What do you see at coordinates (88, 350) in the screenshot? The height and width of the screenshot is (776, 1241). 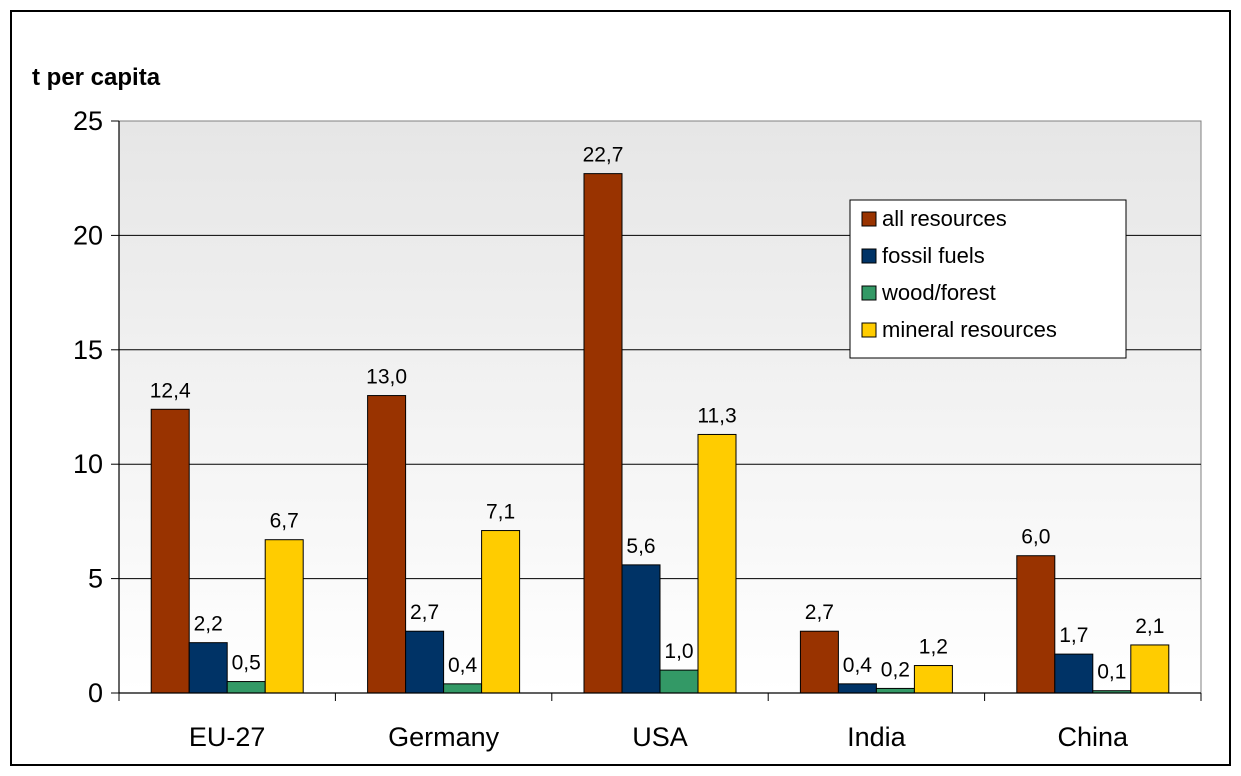 I see `y-tick-label: 15` at bounding box center [88, 350].